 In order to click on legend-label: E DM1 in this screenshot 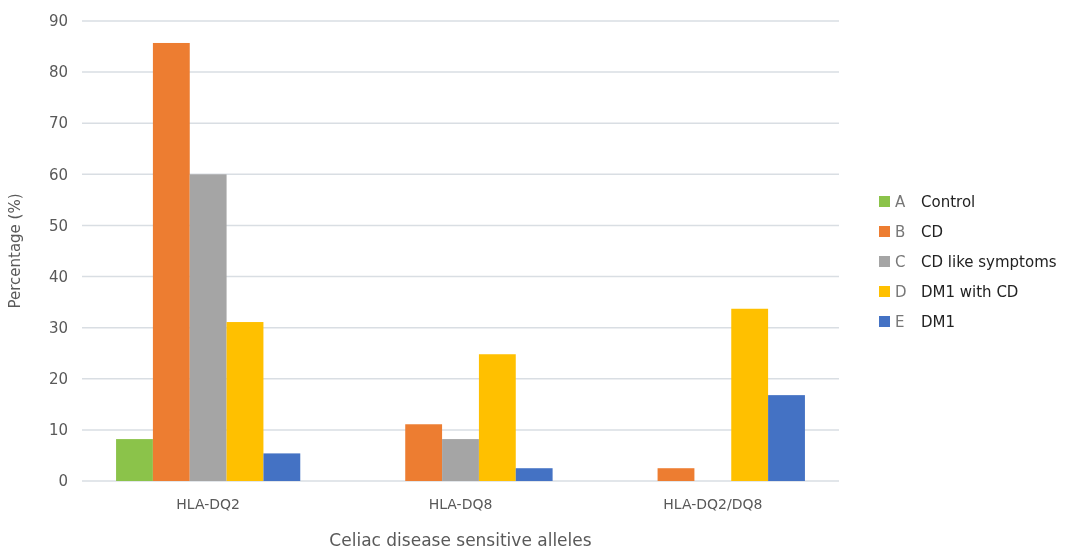, I will do `click(925, 322)`.